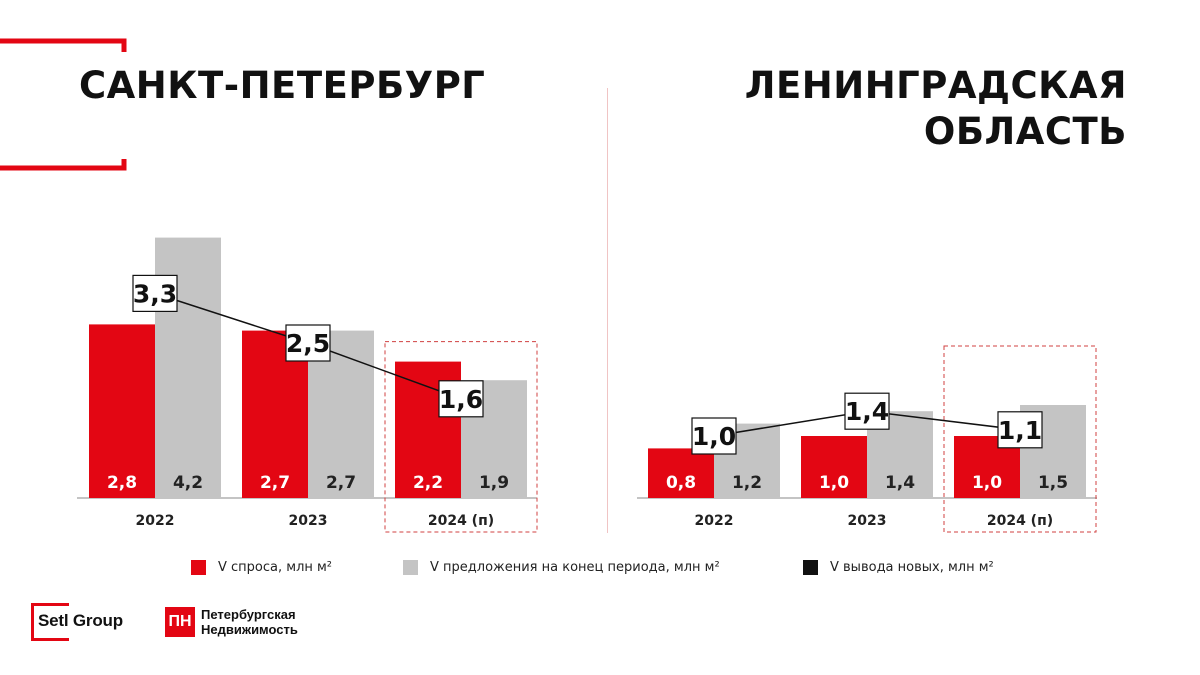  I want to click on legend-swatch-new-output, so click(810, 567).